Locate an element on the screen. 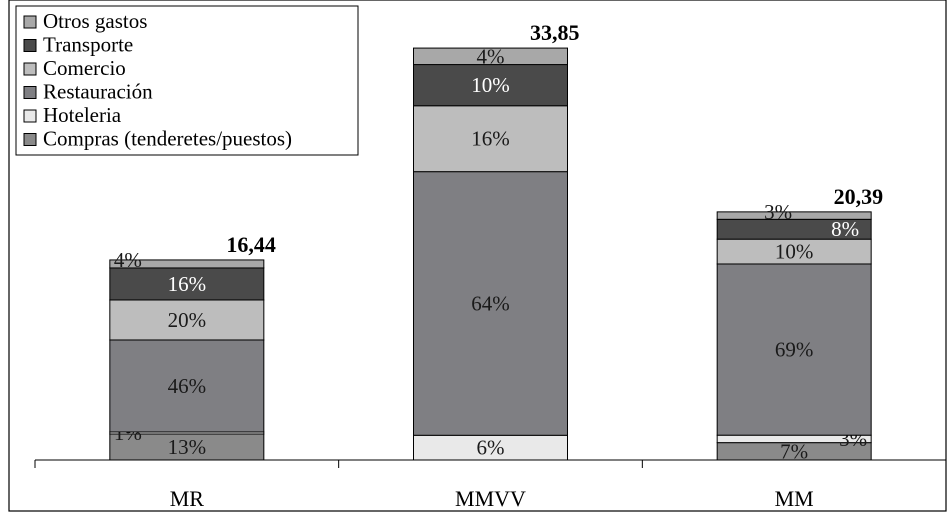  legend-entry-3: Restauración is located at coordinates (98, 92).